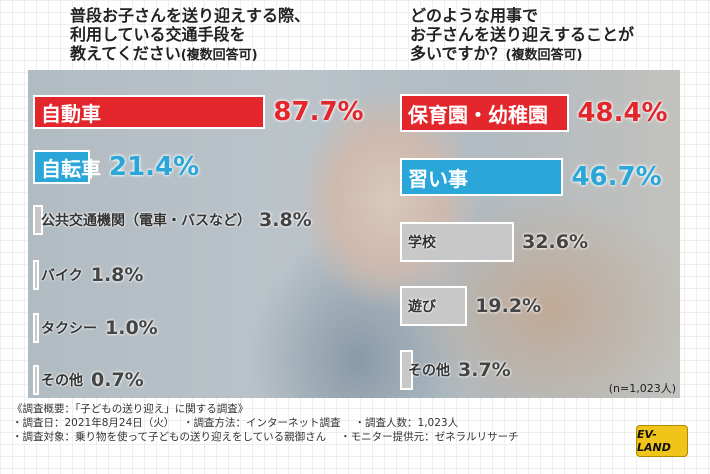 This screenshot has width=710, height=474. What do you see at coordinates (455, 370) in the screenshot?
I see `right-bar-row: その他 3.7%` at bounding box center [455, 370].